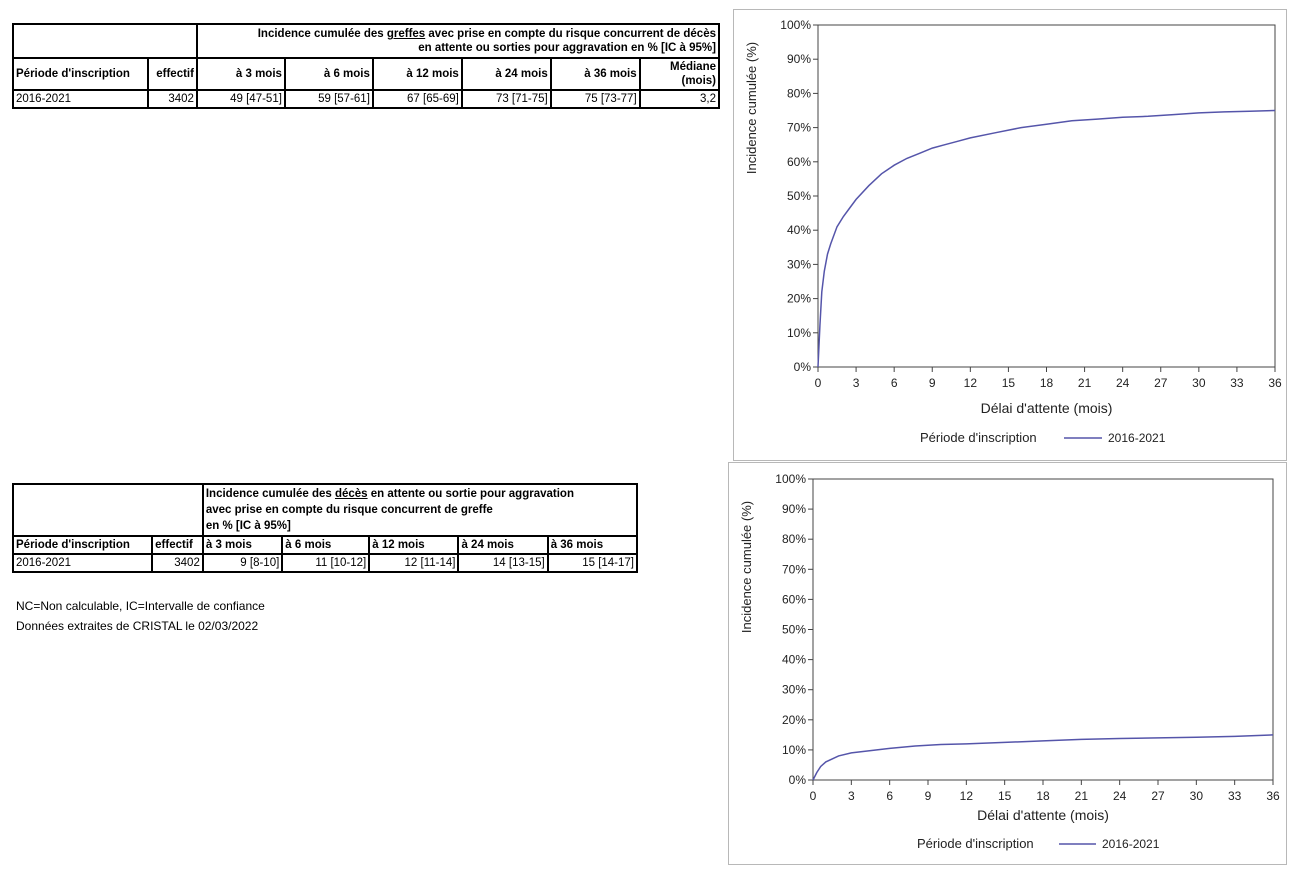 The image size is (1300, 882). Describe the element at coordinates (1085, 383) in the screenshot. I see `x-tick-label: 21` at that location.